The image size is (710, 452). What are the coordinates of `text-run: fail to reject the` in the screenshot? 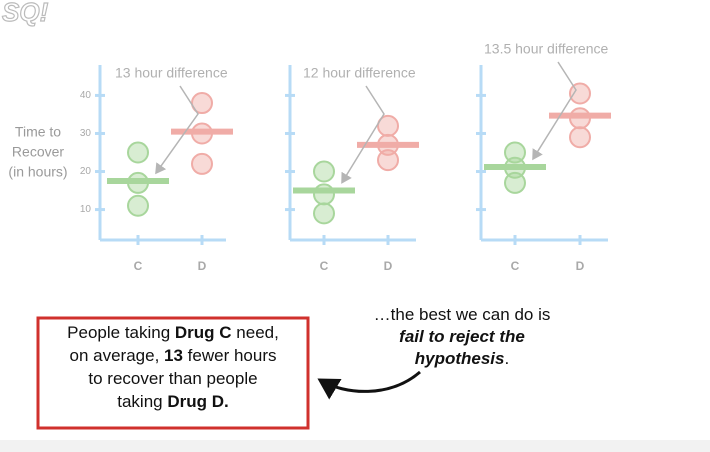 It's located at (462, 336).